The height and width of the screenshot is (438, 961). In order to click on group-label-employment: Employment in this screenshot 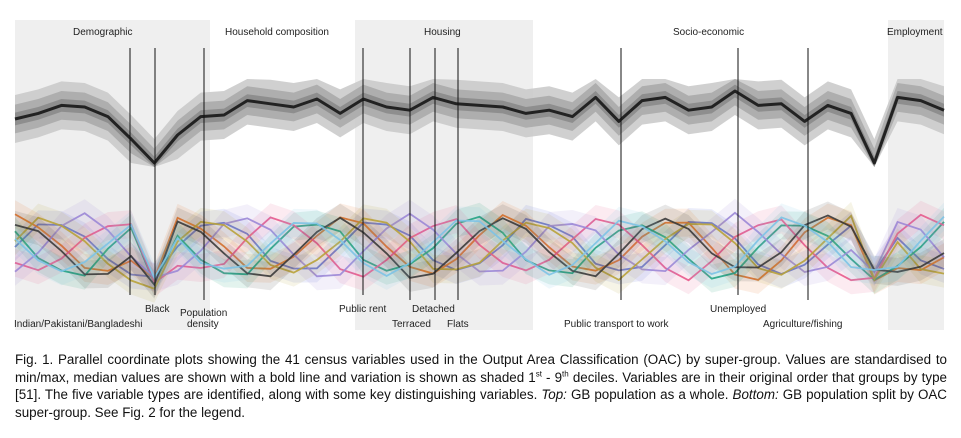, I will do `click(915, 32)`.